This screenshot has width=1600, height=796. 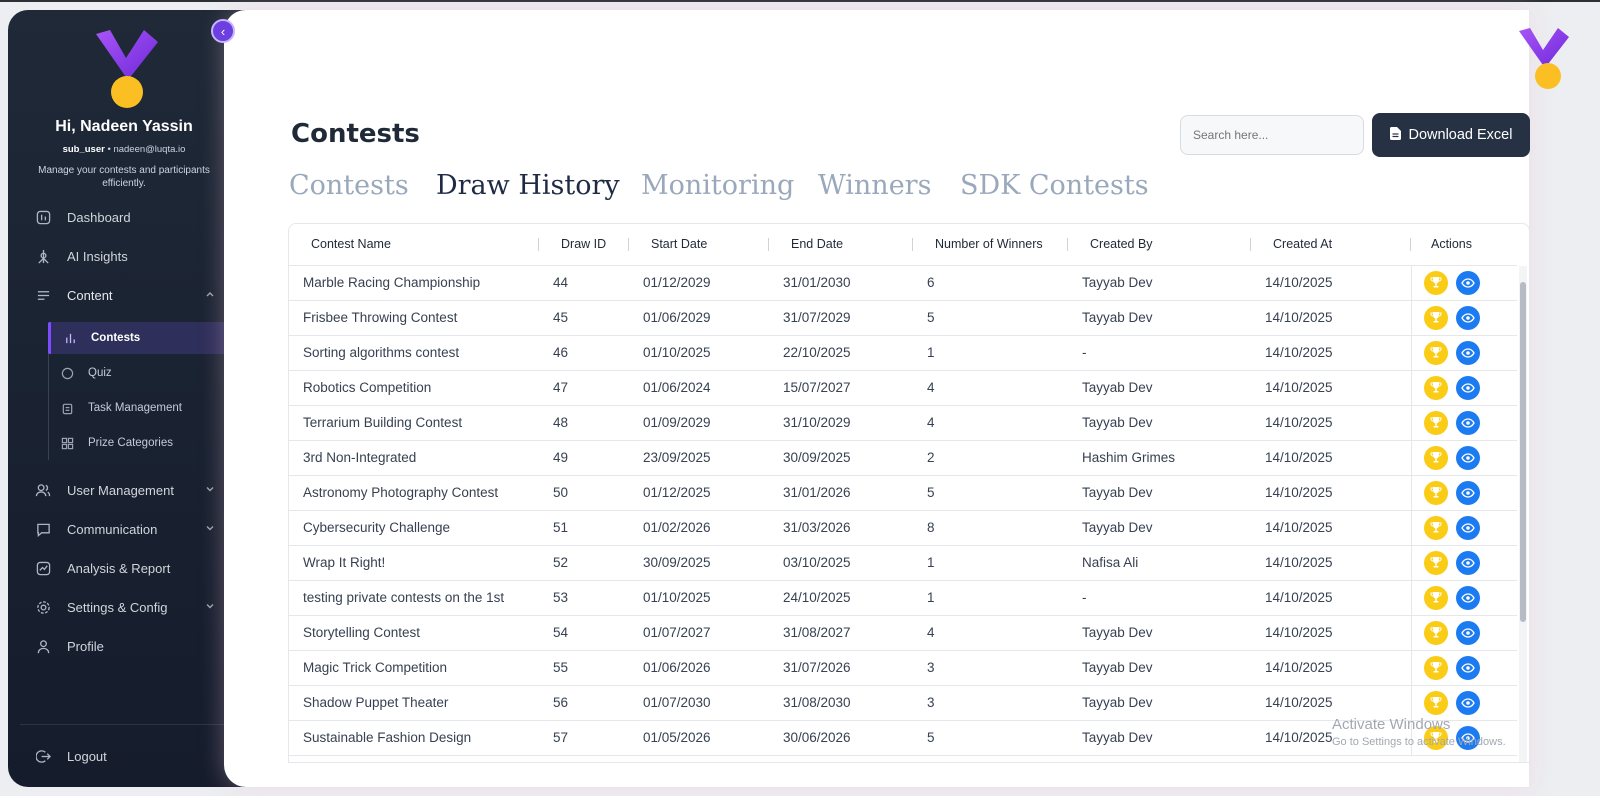 What do you see at coordinates (584, 245) in the screenshot?
I see `column-header: Draw ID` at bounding box center [584, 245].